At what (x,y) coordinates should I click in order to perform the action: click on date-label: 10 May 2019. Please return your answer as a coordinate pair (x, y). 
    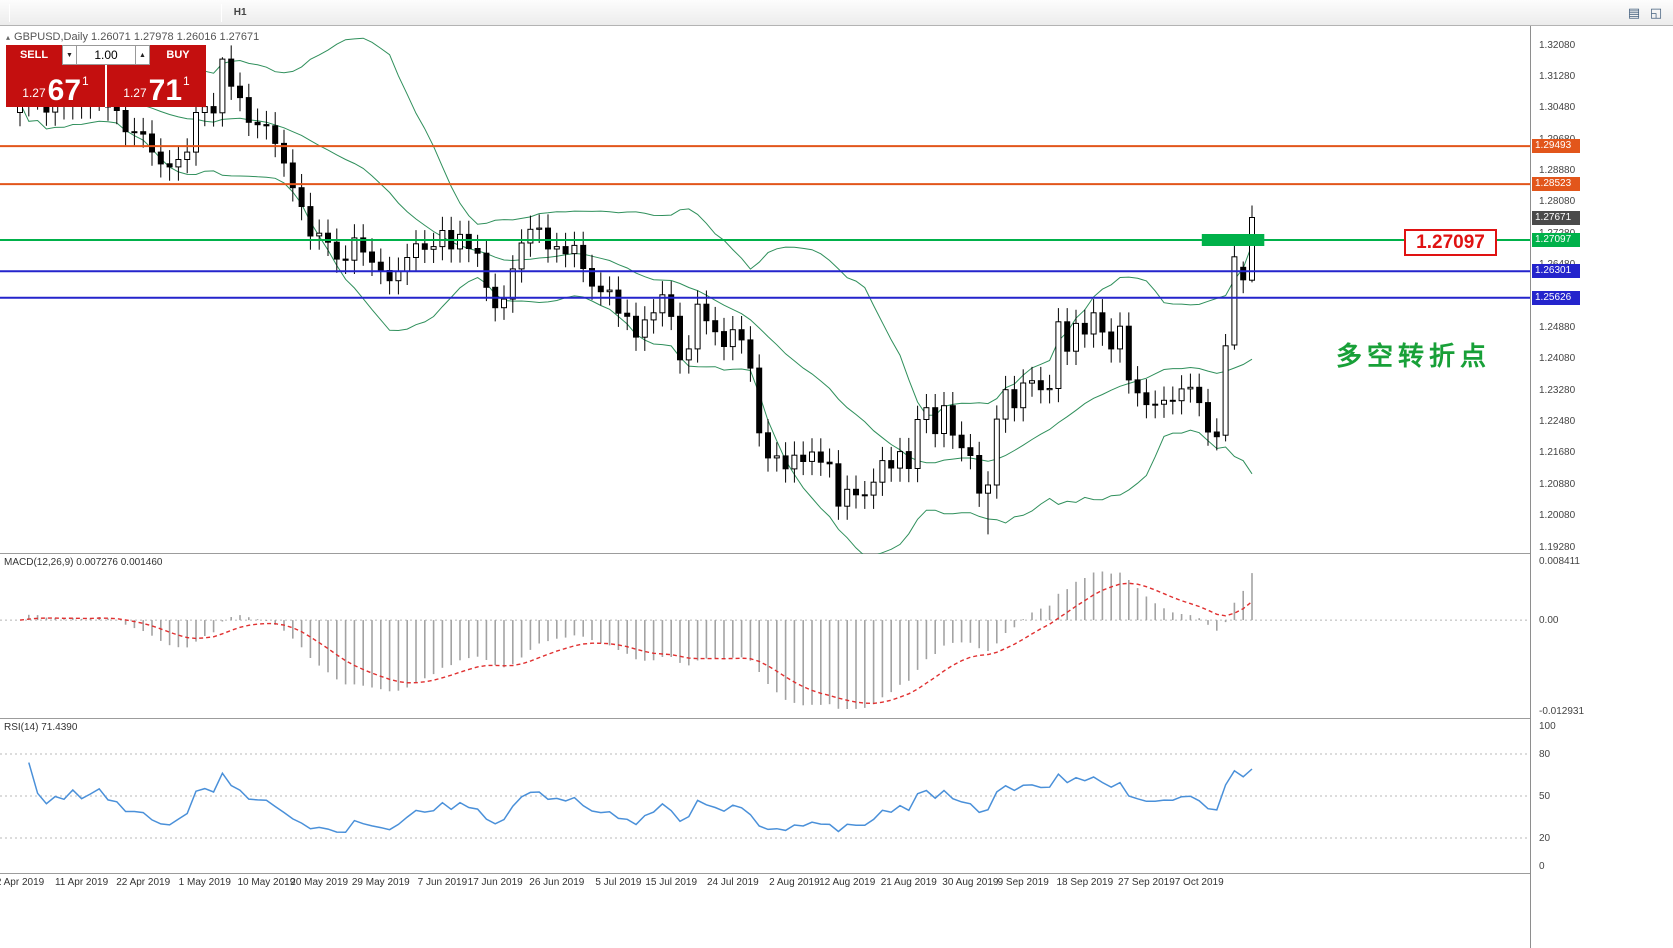
    Looking at the image, I should click on (266, 882).